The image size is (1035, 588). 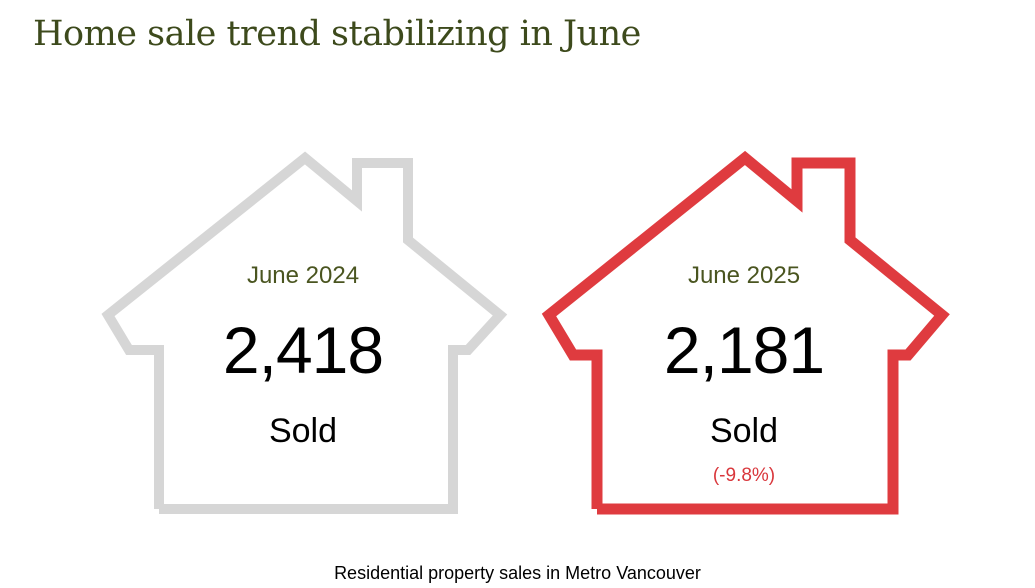 I want to click on card-unit-2025: Sold, so click(x=744, y=431).